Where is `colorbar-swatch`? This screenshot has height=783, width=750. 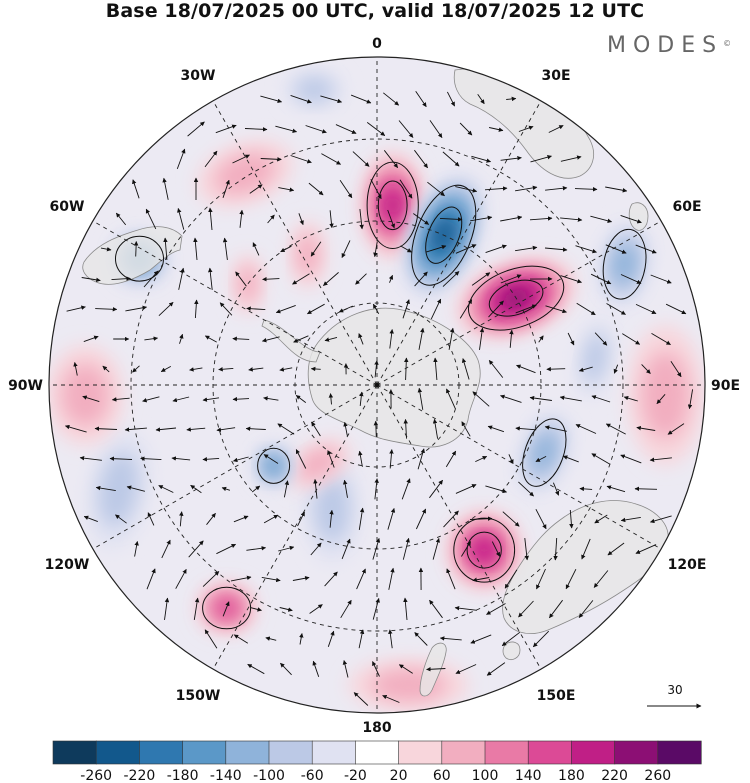 colorbar-swatch is located at coordinates (550, 752).